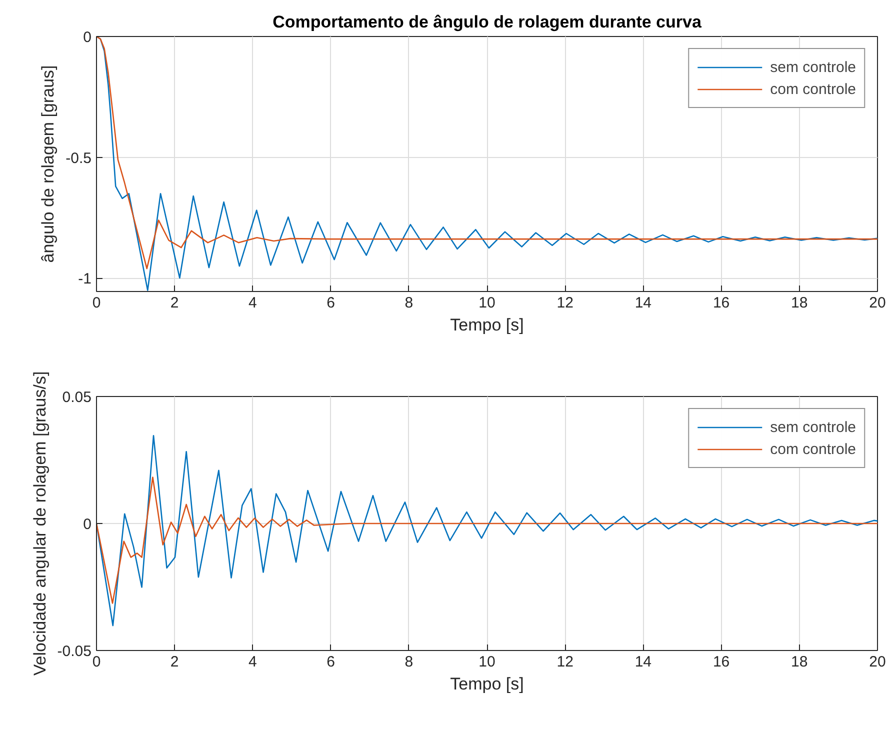  I want to click on y-axis-title: ângulo de rolagem [graus], so click(48, 164).